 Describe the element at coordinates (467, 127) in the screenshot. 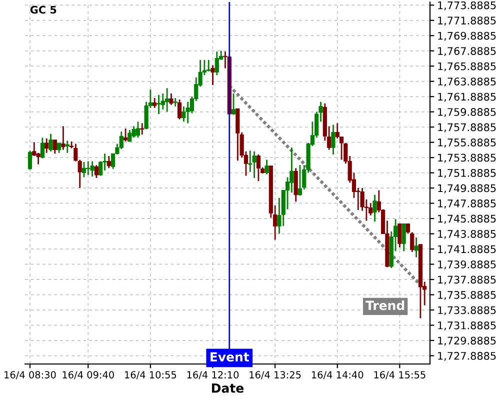

I see `y-tick-label: 1,757.8885` at that location.